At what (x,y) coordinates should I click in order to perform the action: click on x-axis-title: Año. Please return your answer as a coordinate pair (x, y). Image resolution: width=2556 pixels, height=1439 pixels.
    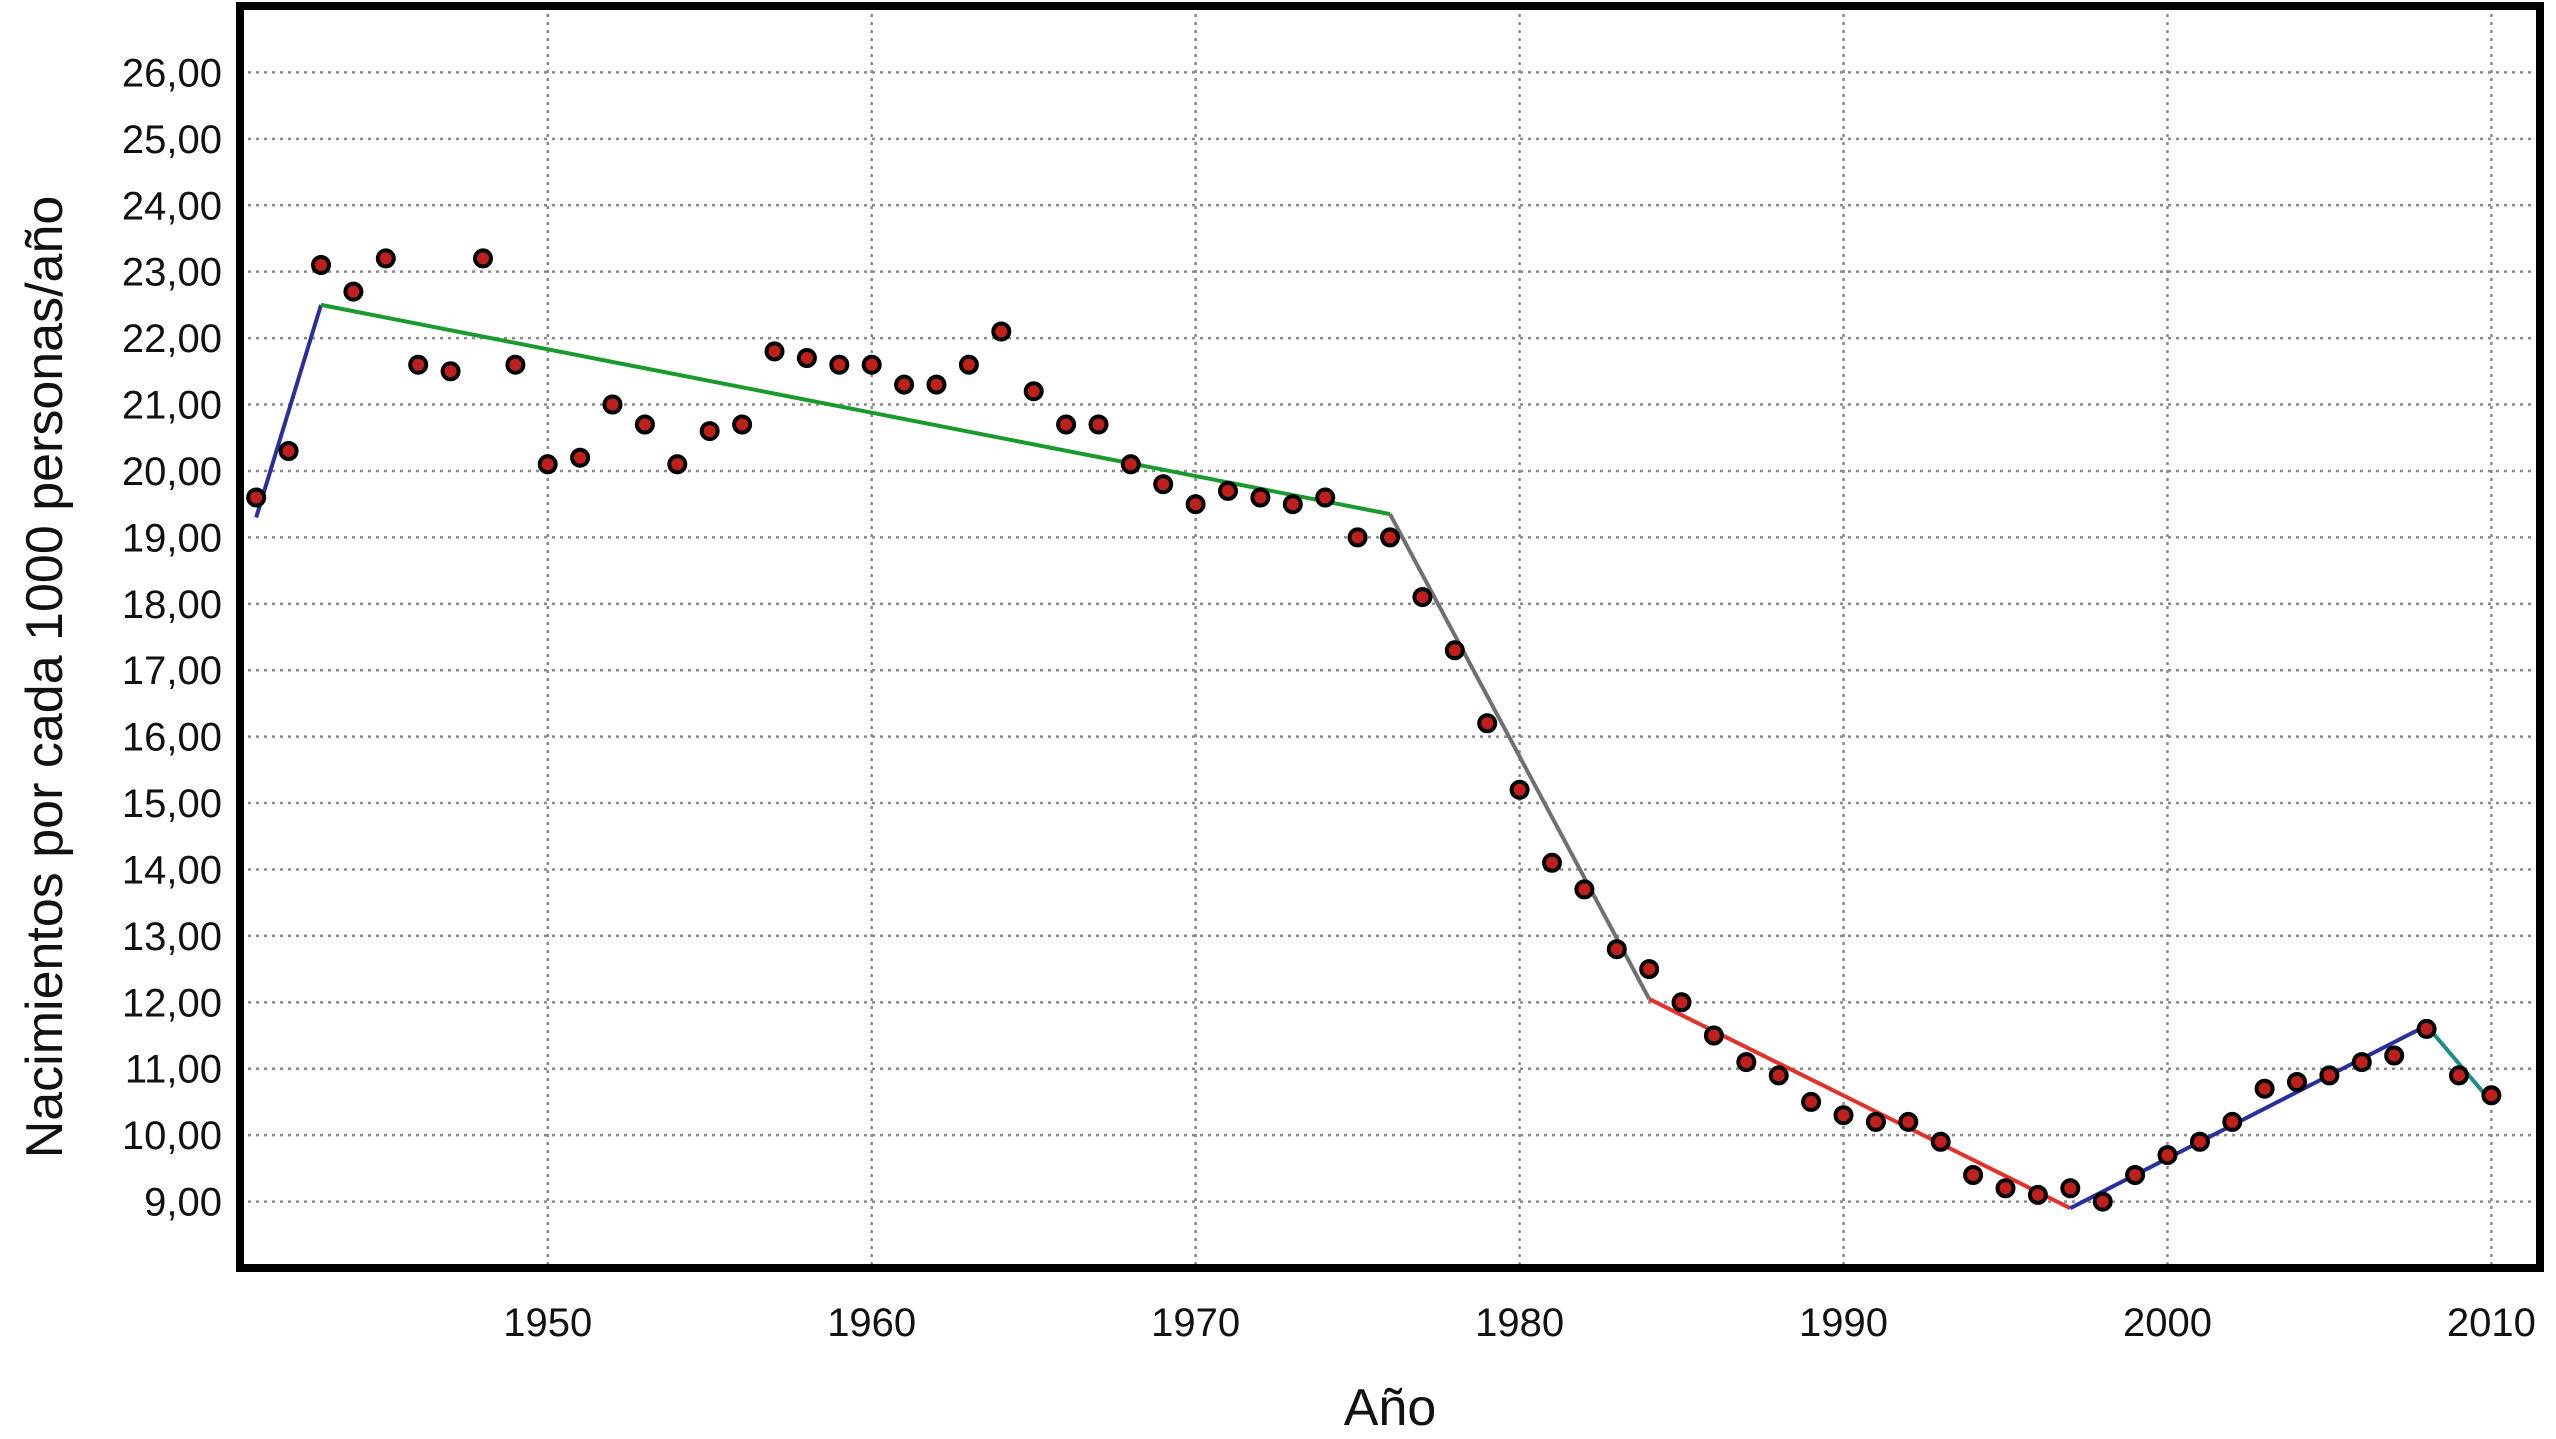
    Looking at the image, I should click on (1390, 1408).